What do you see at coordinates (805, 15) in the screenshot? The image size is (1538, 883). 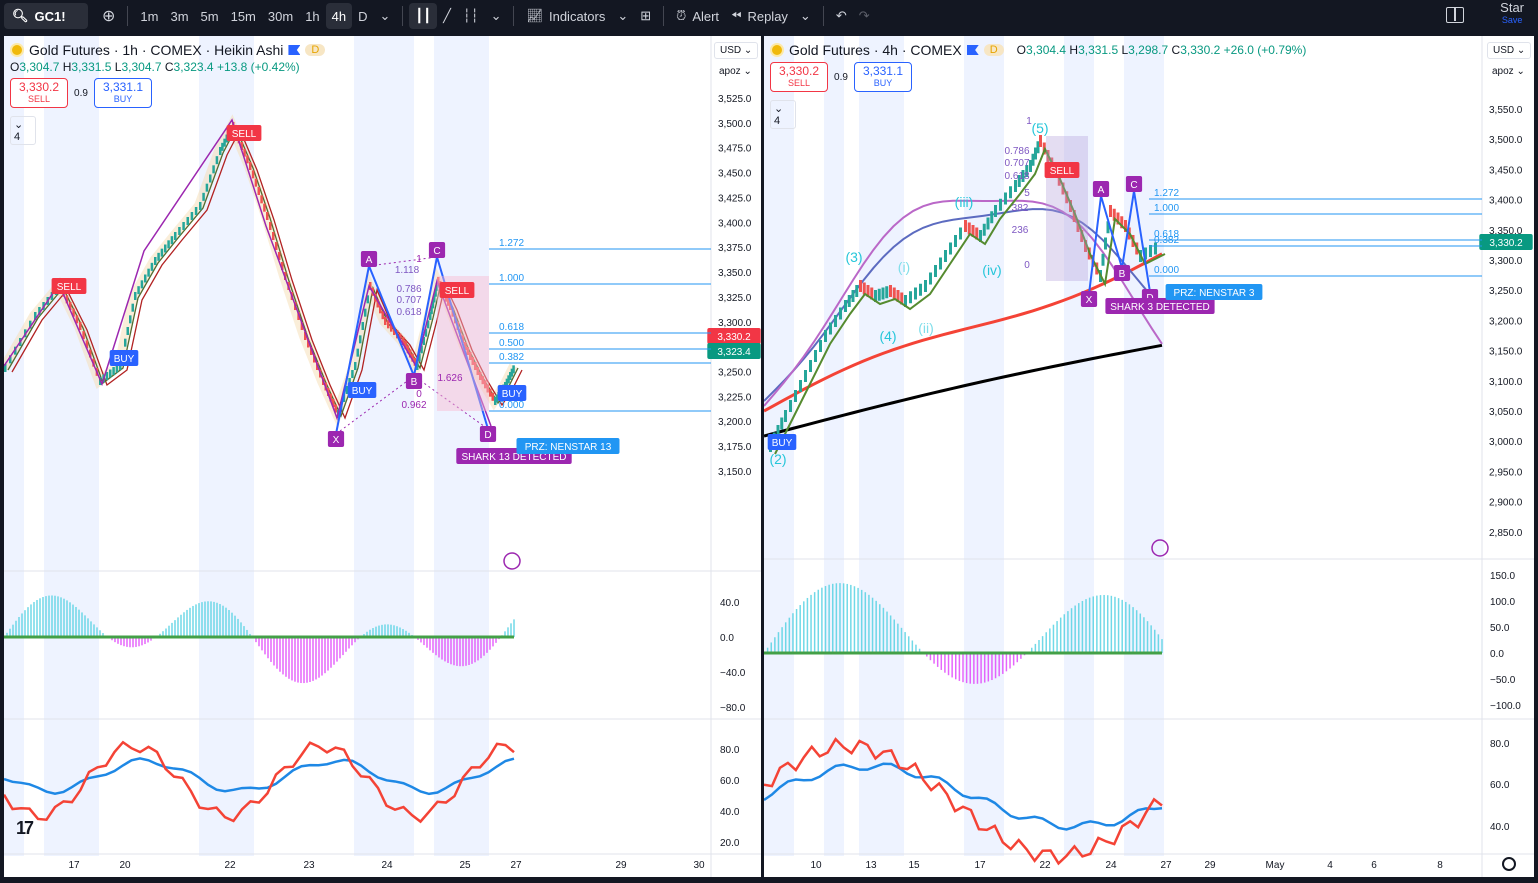 I see `replay-chevron-down-icon: ⌄` at bounding box center [805, 15].